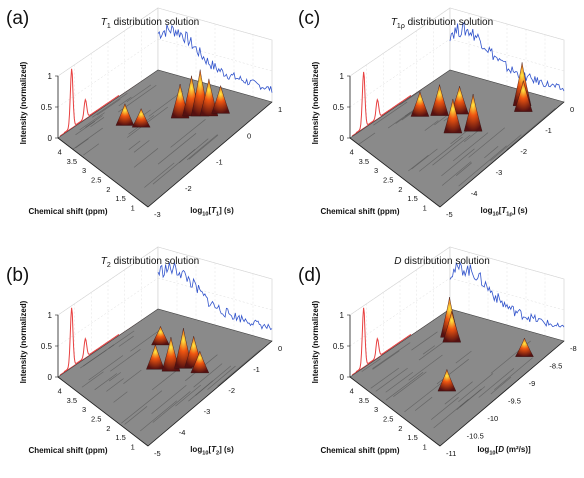  Describe the element at coordinates (150, 262) in the screenshot. I see `chart-title: T2 distribution solution` at that location.